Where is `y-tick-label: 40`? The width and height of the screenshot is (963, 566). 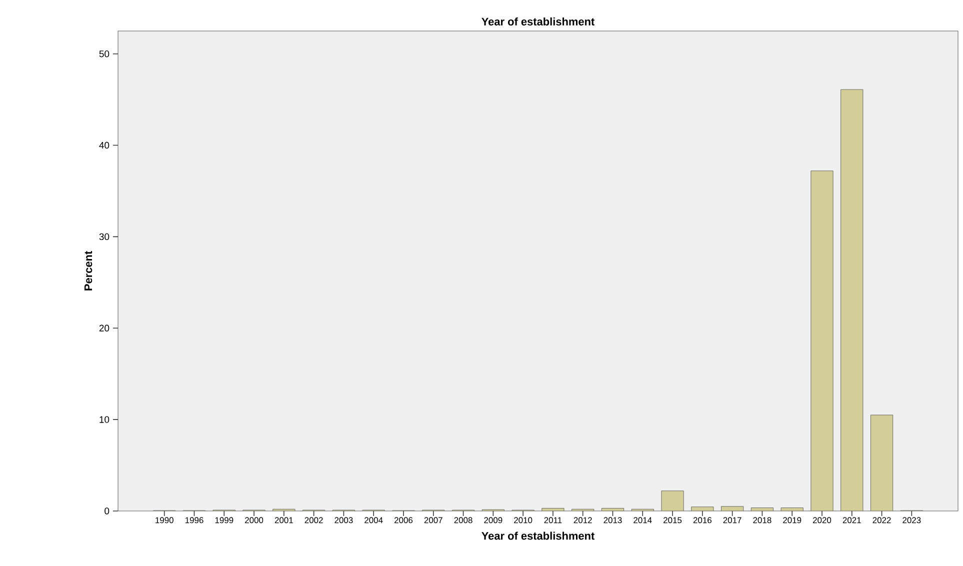
y-tick-label: 40 is located at coordinates (104, 145).